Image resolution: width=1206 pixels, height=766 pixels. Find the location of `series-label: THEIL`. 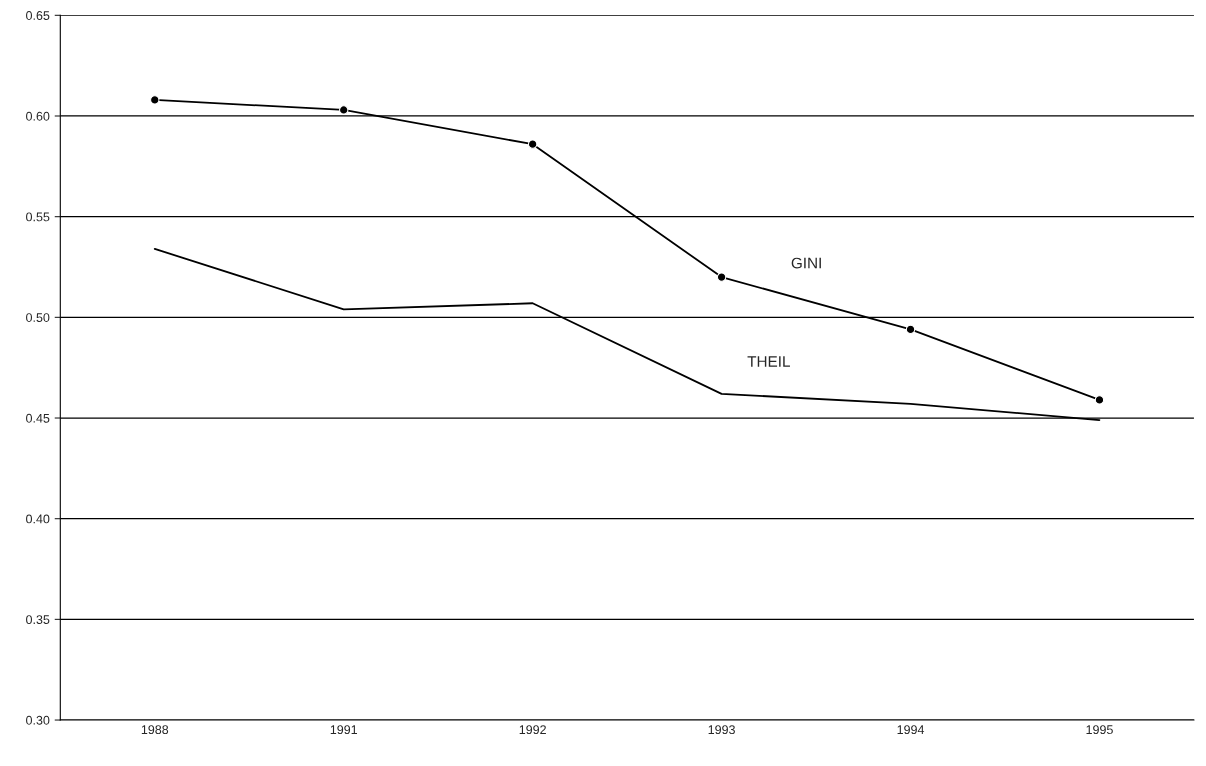

series-label: THEIL is located at coordinates (768, 361).